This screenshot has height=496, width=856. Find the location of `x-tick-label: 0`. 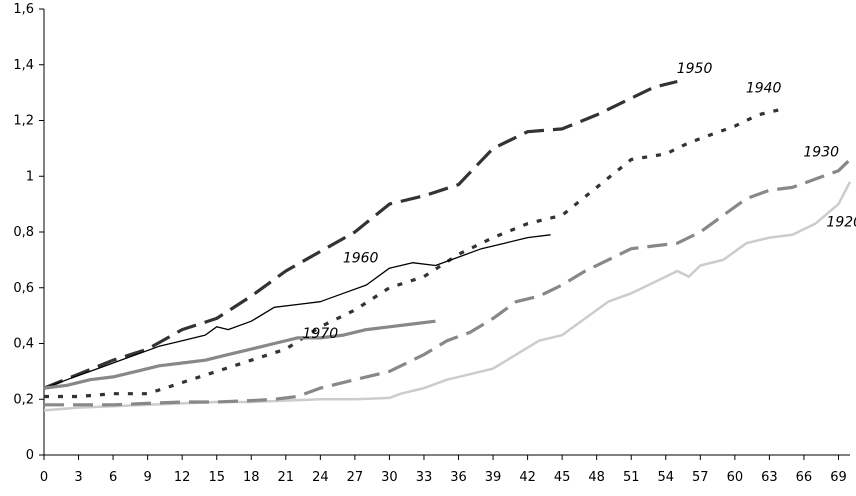

x-tick-label: 0 is located at coordinates (44, 477).